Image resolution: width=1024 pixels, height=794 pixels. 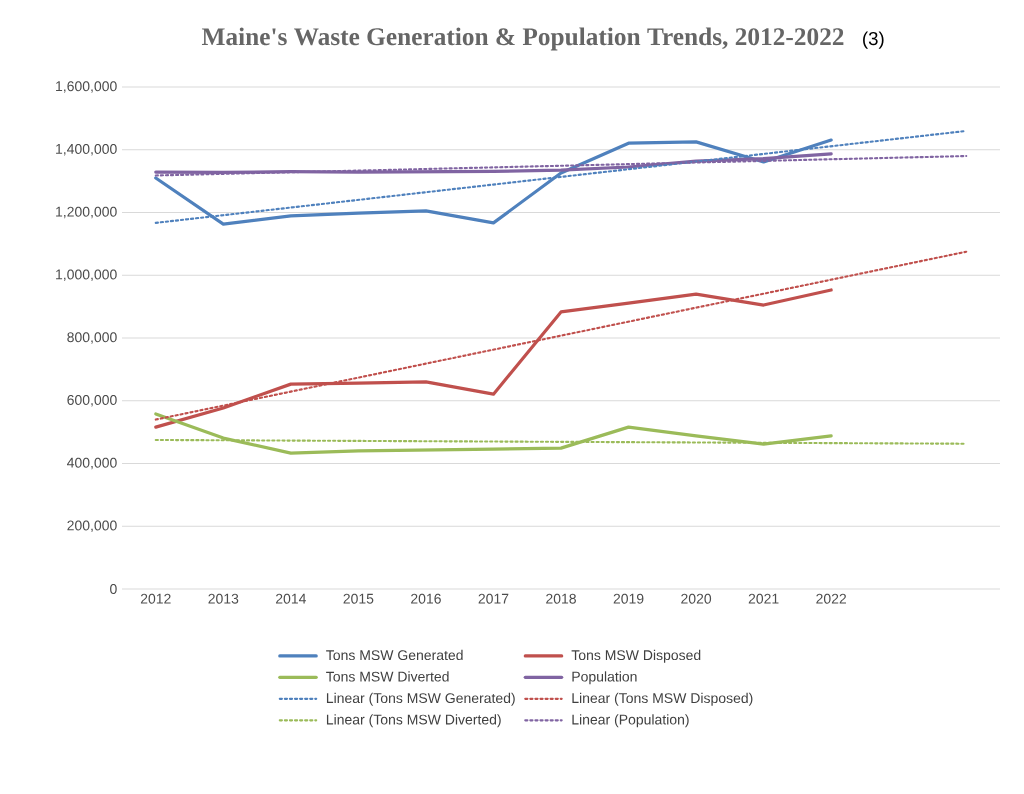 I want to click on y-tick-label: 1,000,000, so click(x=86, y=275).